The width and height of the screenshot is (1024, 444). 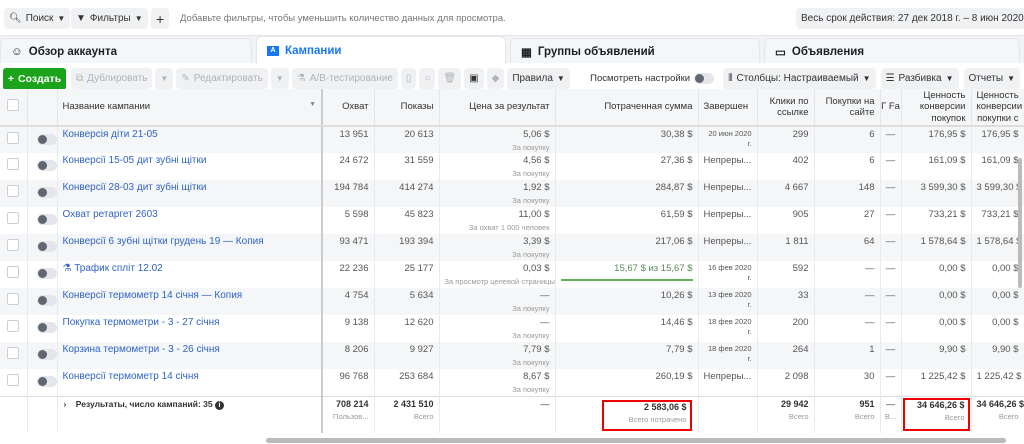 I want to click on impressions-cell: 193 394, so click(x=407, y=247).